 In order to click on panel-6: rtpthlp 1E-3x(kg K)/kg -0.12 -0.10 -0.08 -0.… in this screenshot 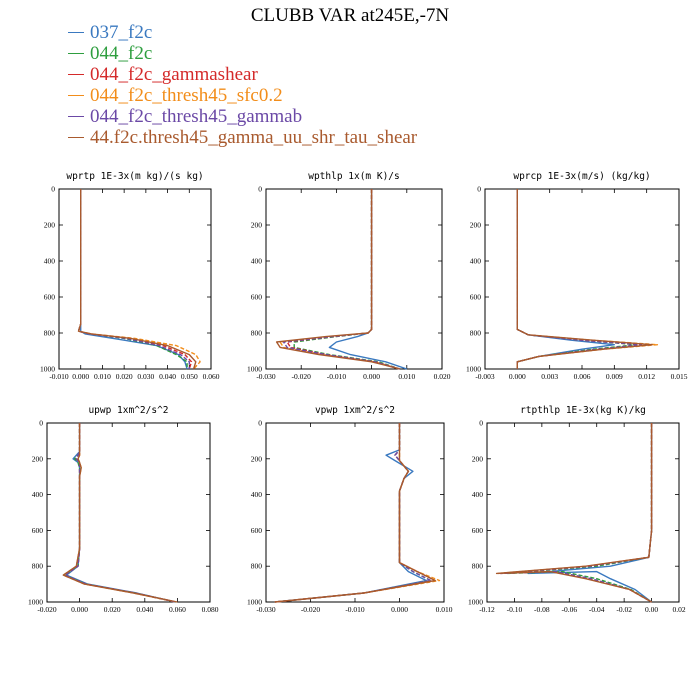, I will do `click(577, 509)`.